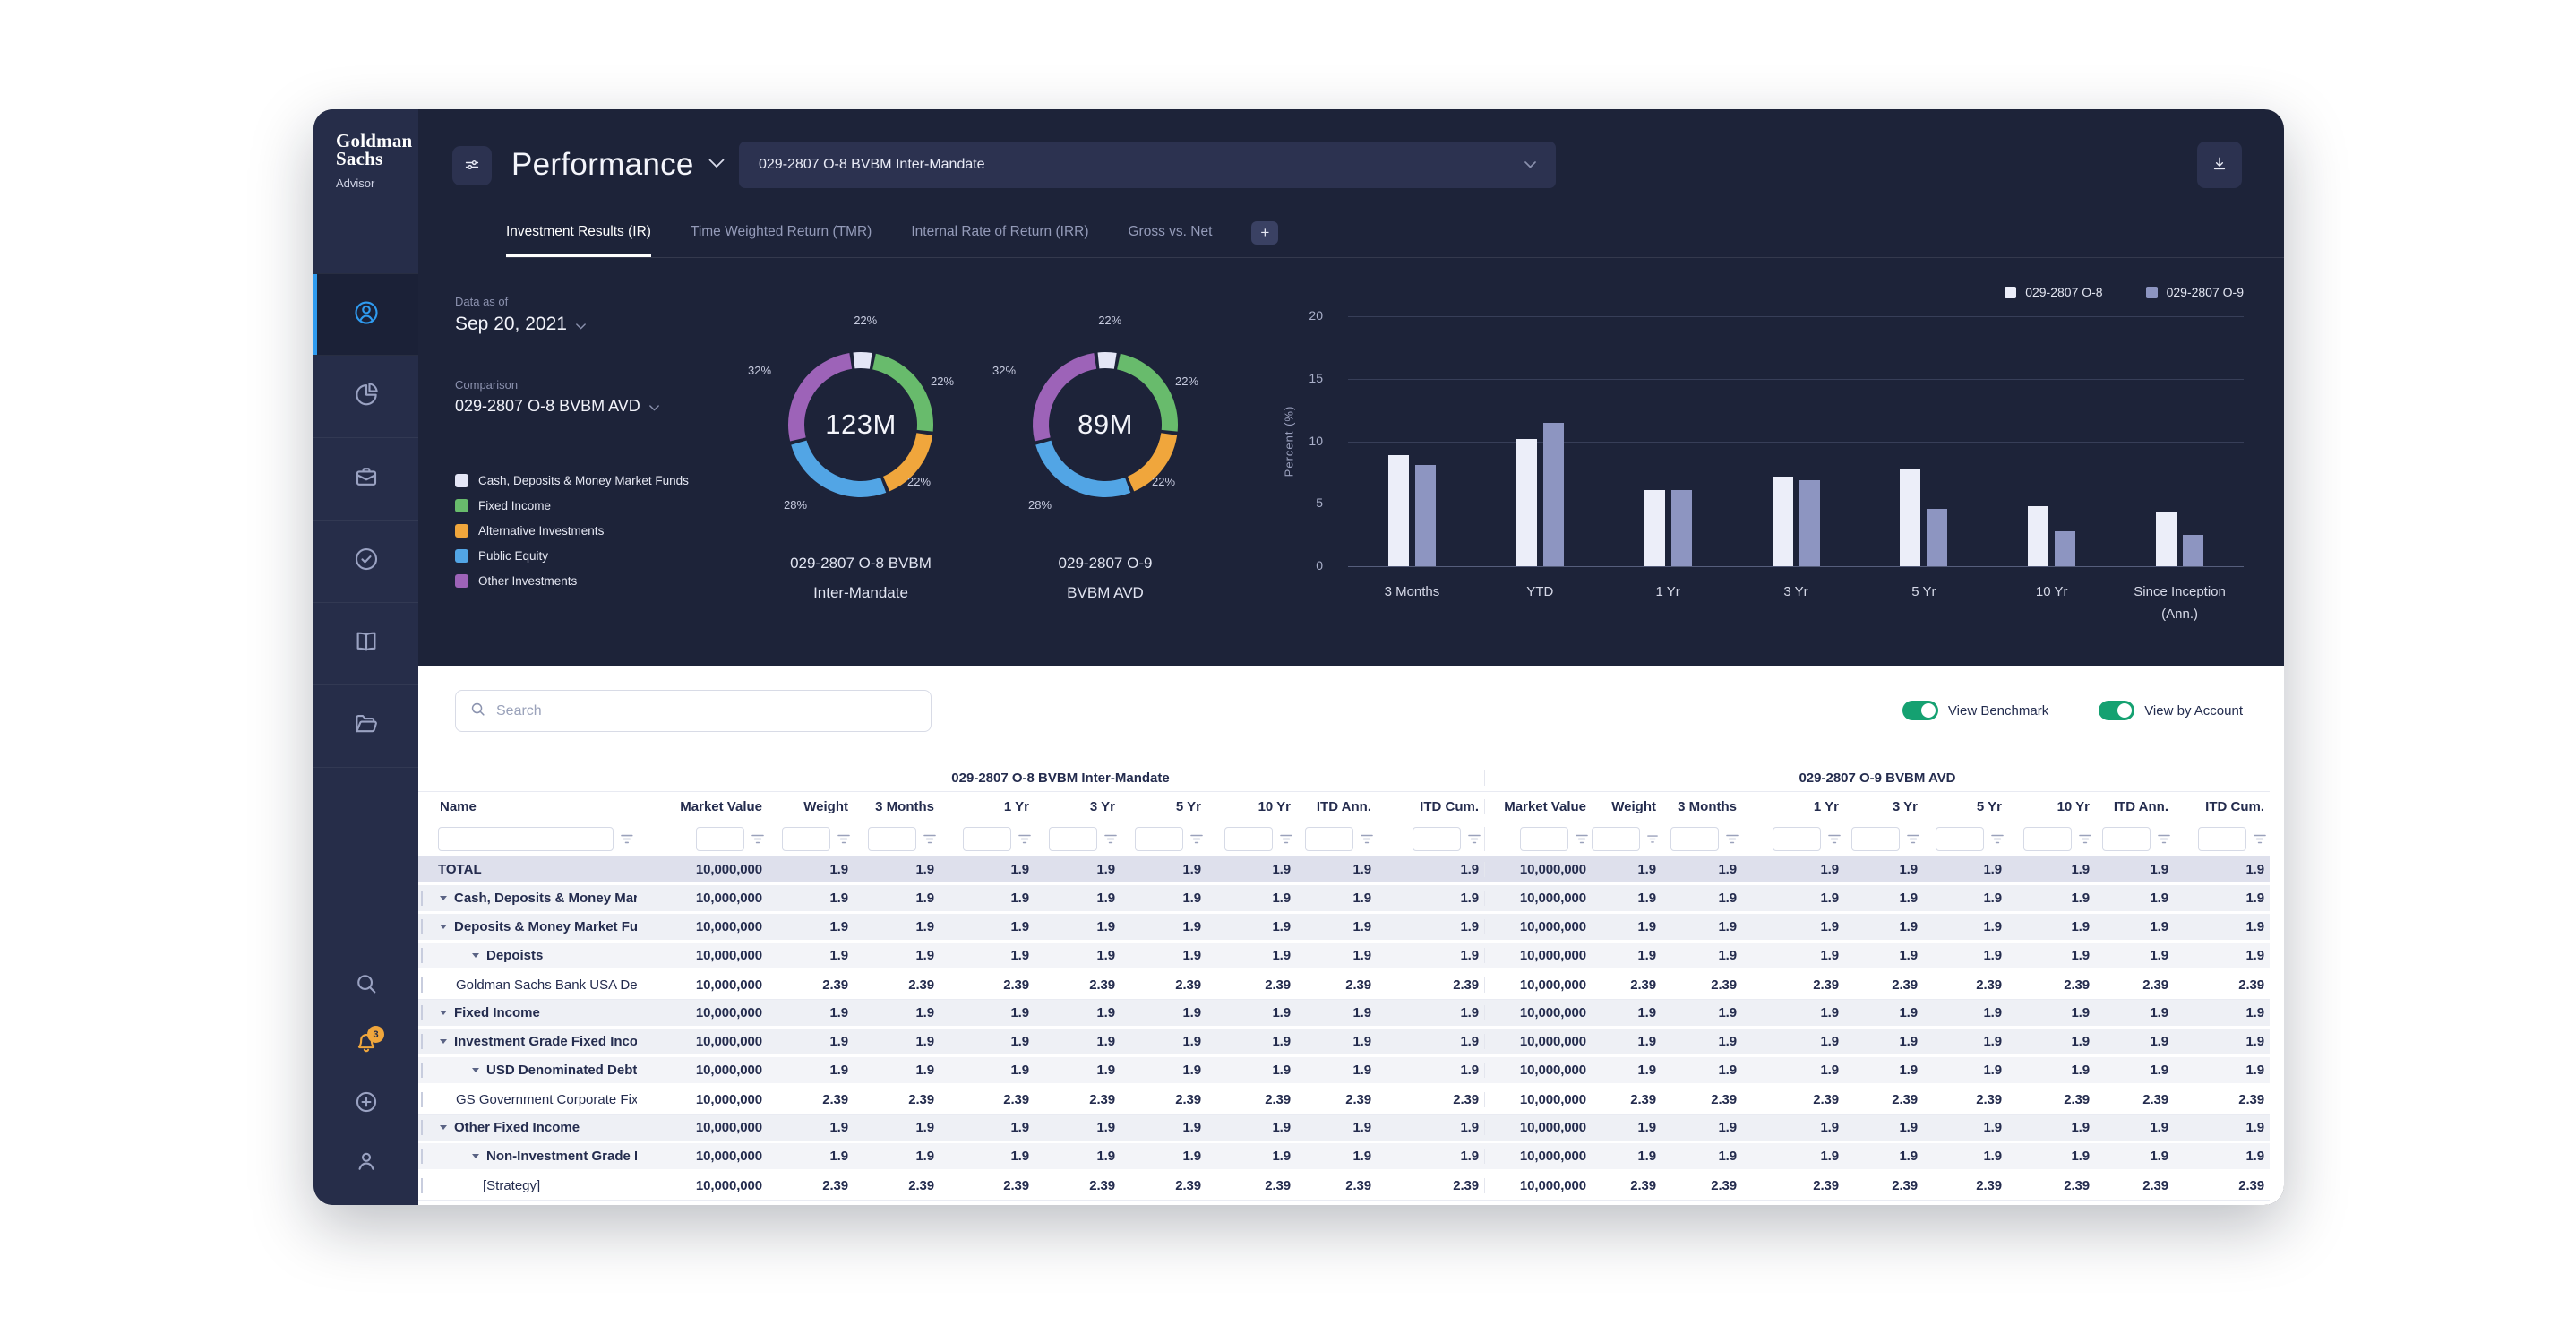 This screenshot has height=1317, width=2576. What do you see at coordinates (365, 314) in the screenshot?
I see `sidebar-item-clients` at bounding box center [365, 314].